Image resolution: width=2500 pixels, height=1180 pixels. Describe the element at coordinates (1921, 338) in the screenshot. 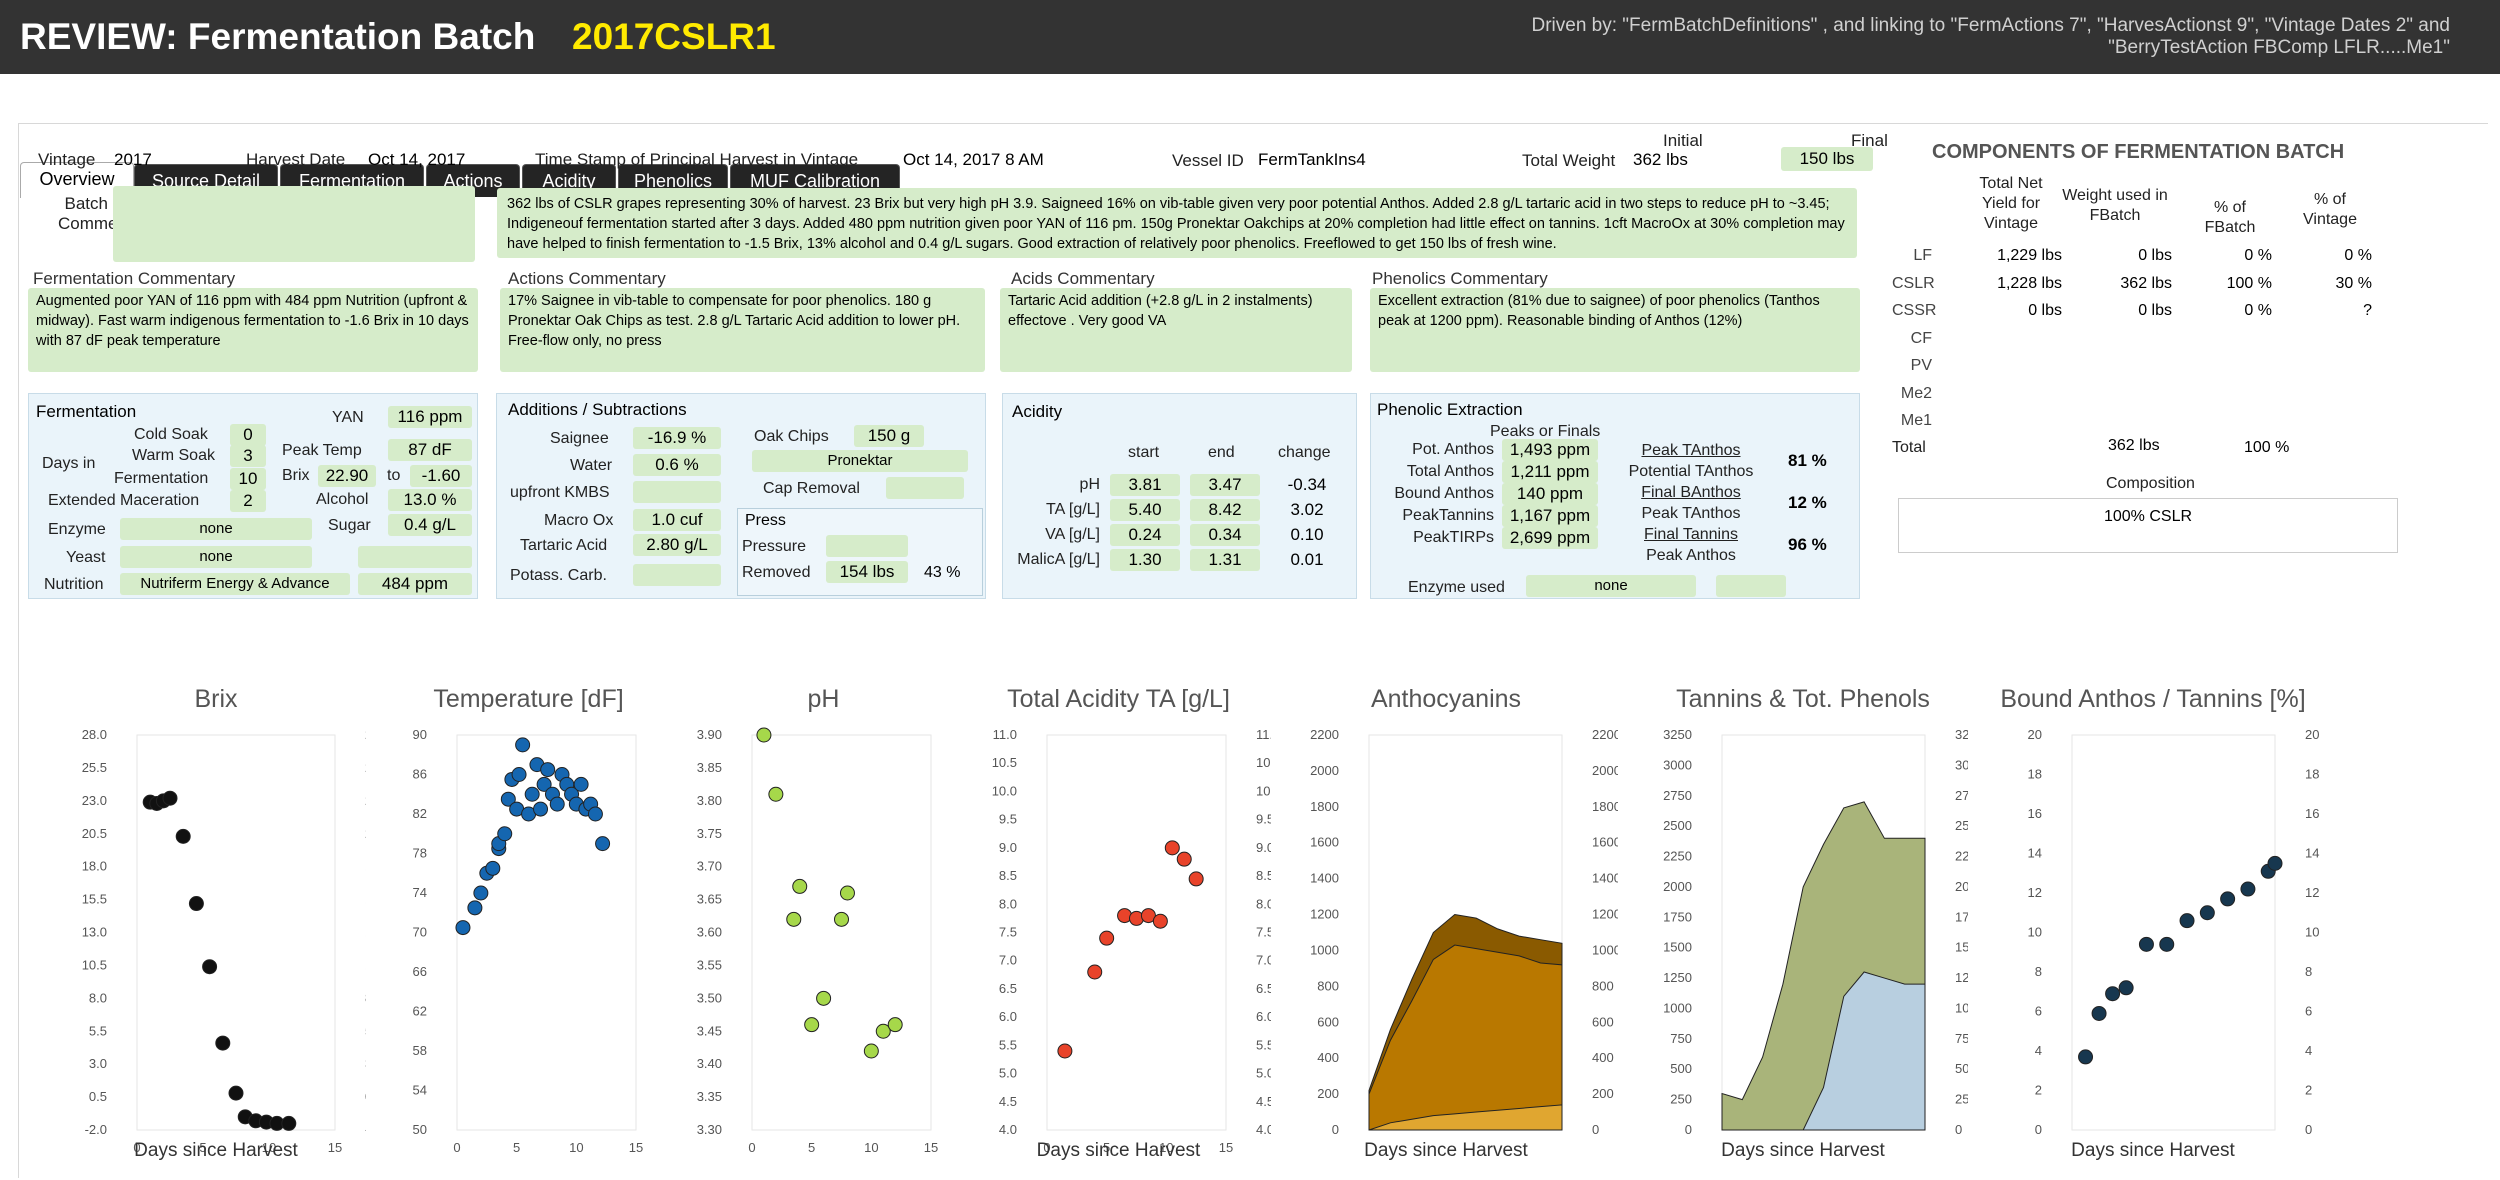

I see `component-name: CF` at that location.